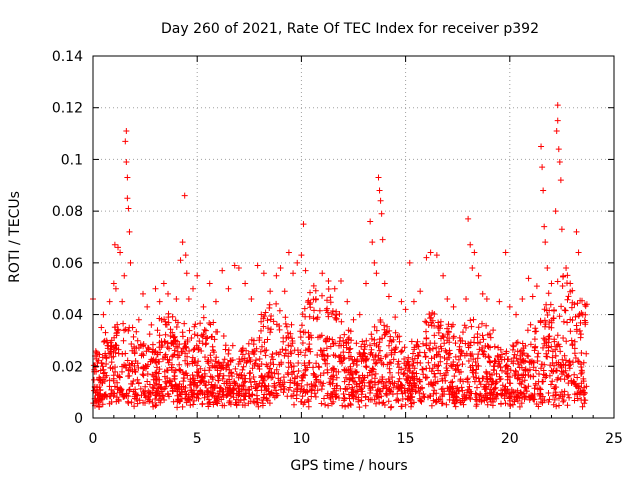  What do you see at coordinates (78, 419) in the screenshot?
I see `y-tick-label: 0` at bounding box center [78, 419].